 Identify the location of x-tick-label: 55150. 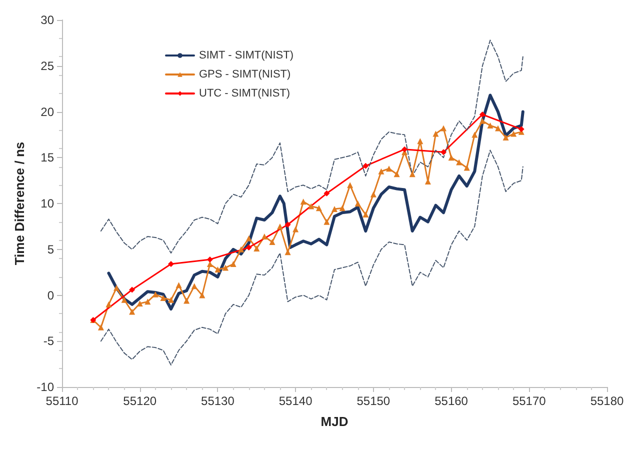
(373, 401).